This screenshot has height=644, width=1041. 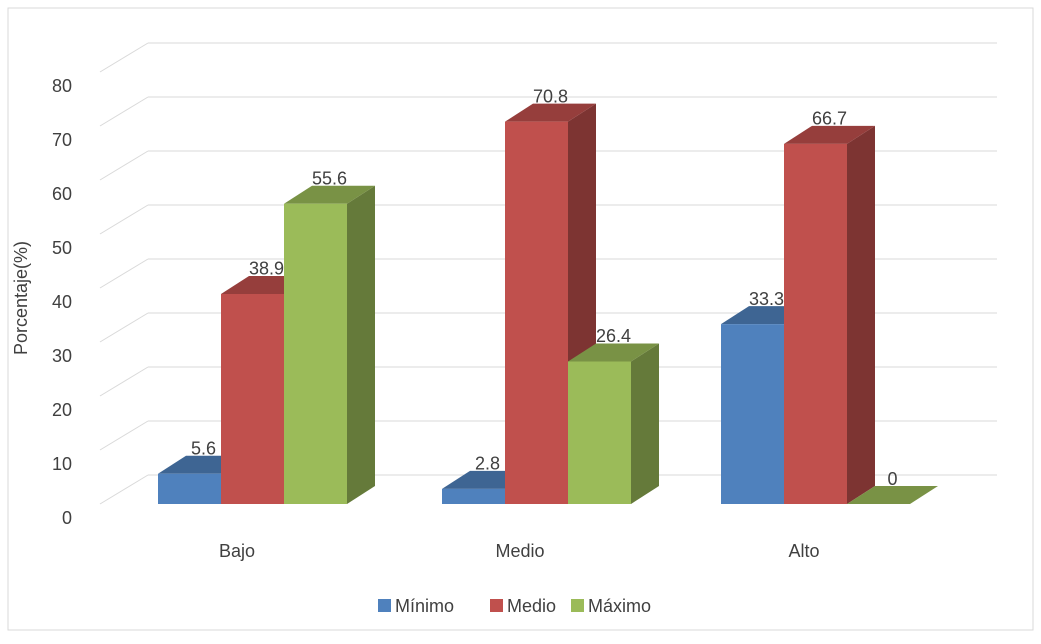 What do you see at coordinates (21, 298) in the screenshot?
I see `y-axis-label: Porcentaje(%)` at bounding box center [21, 298].